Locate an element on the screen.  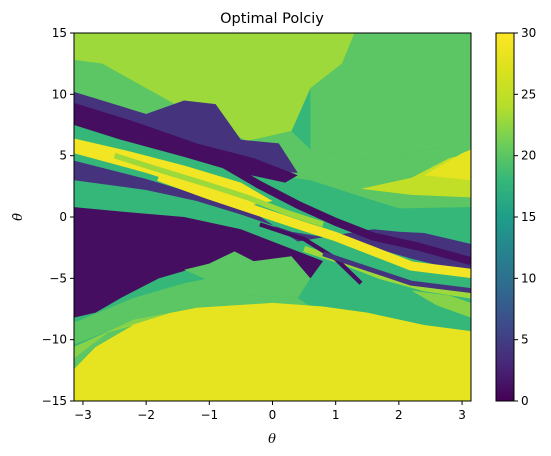
x-tick-label: 3 is located at coordinates (462, 415).